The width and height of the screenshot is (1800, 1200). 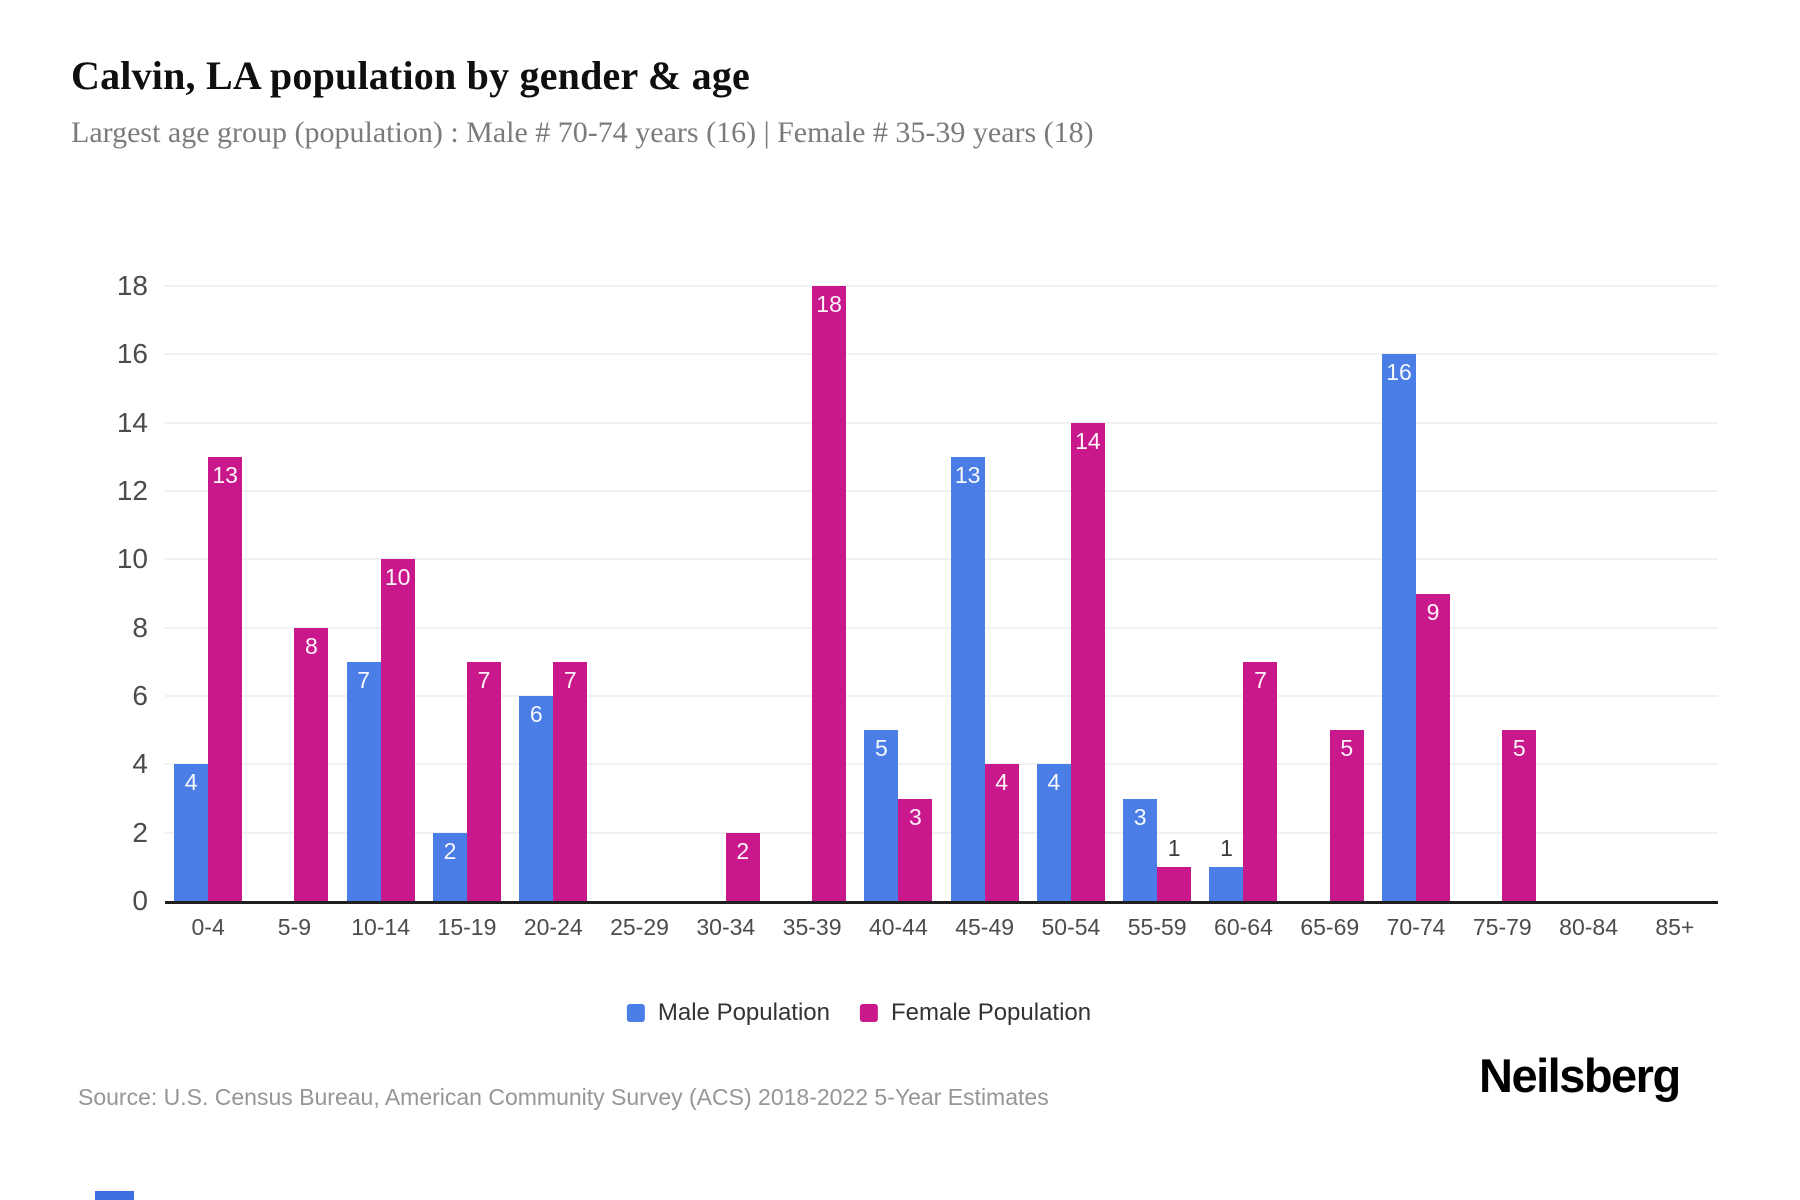 I want to click on x-axis-tick-label: 80-84, so click(x=1588, y=927).